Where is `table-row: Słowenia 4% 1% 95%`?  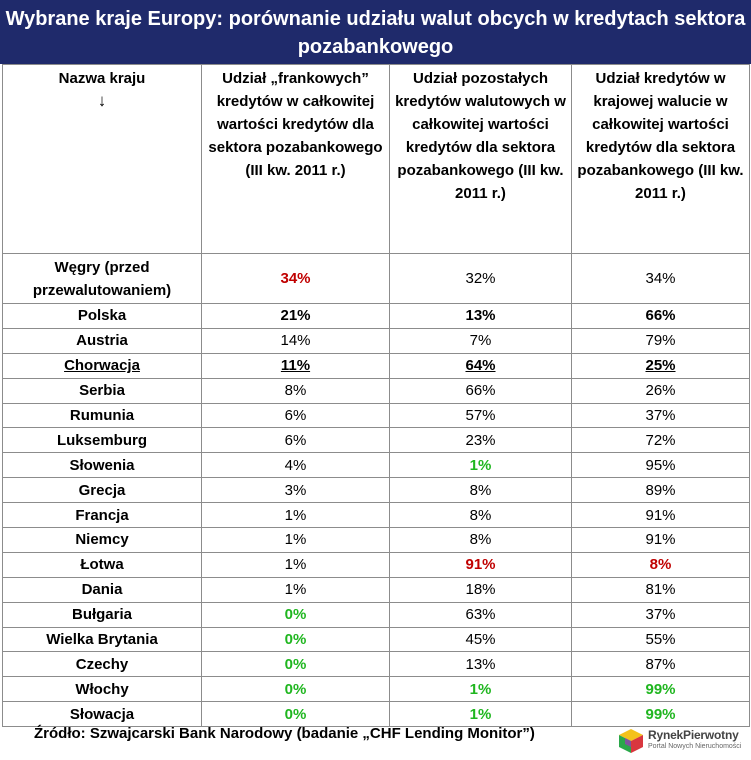 table-row: Słowenia 4% 1% 95% is located at coordinates (376, 465).